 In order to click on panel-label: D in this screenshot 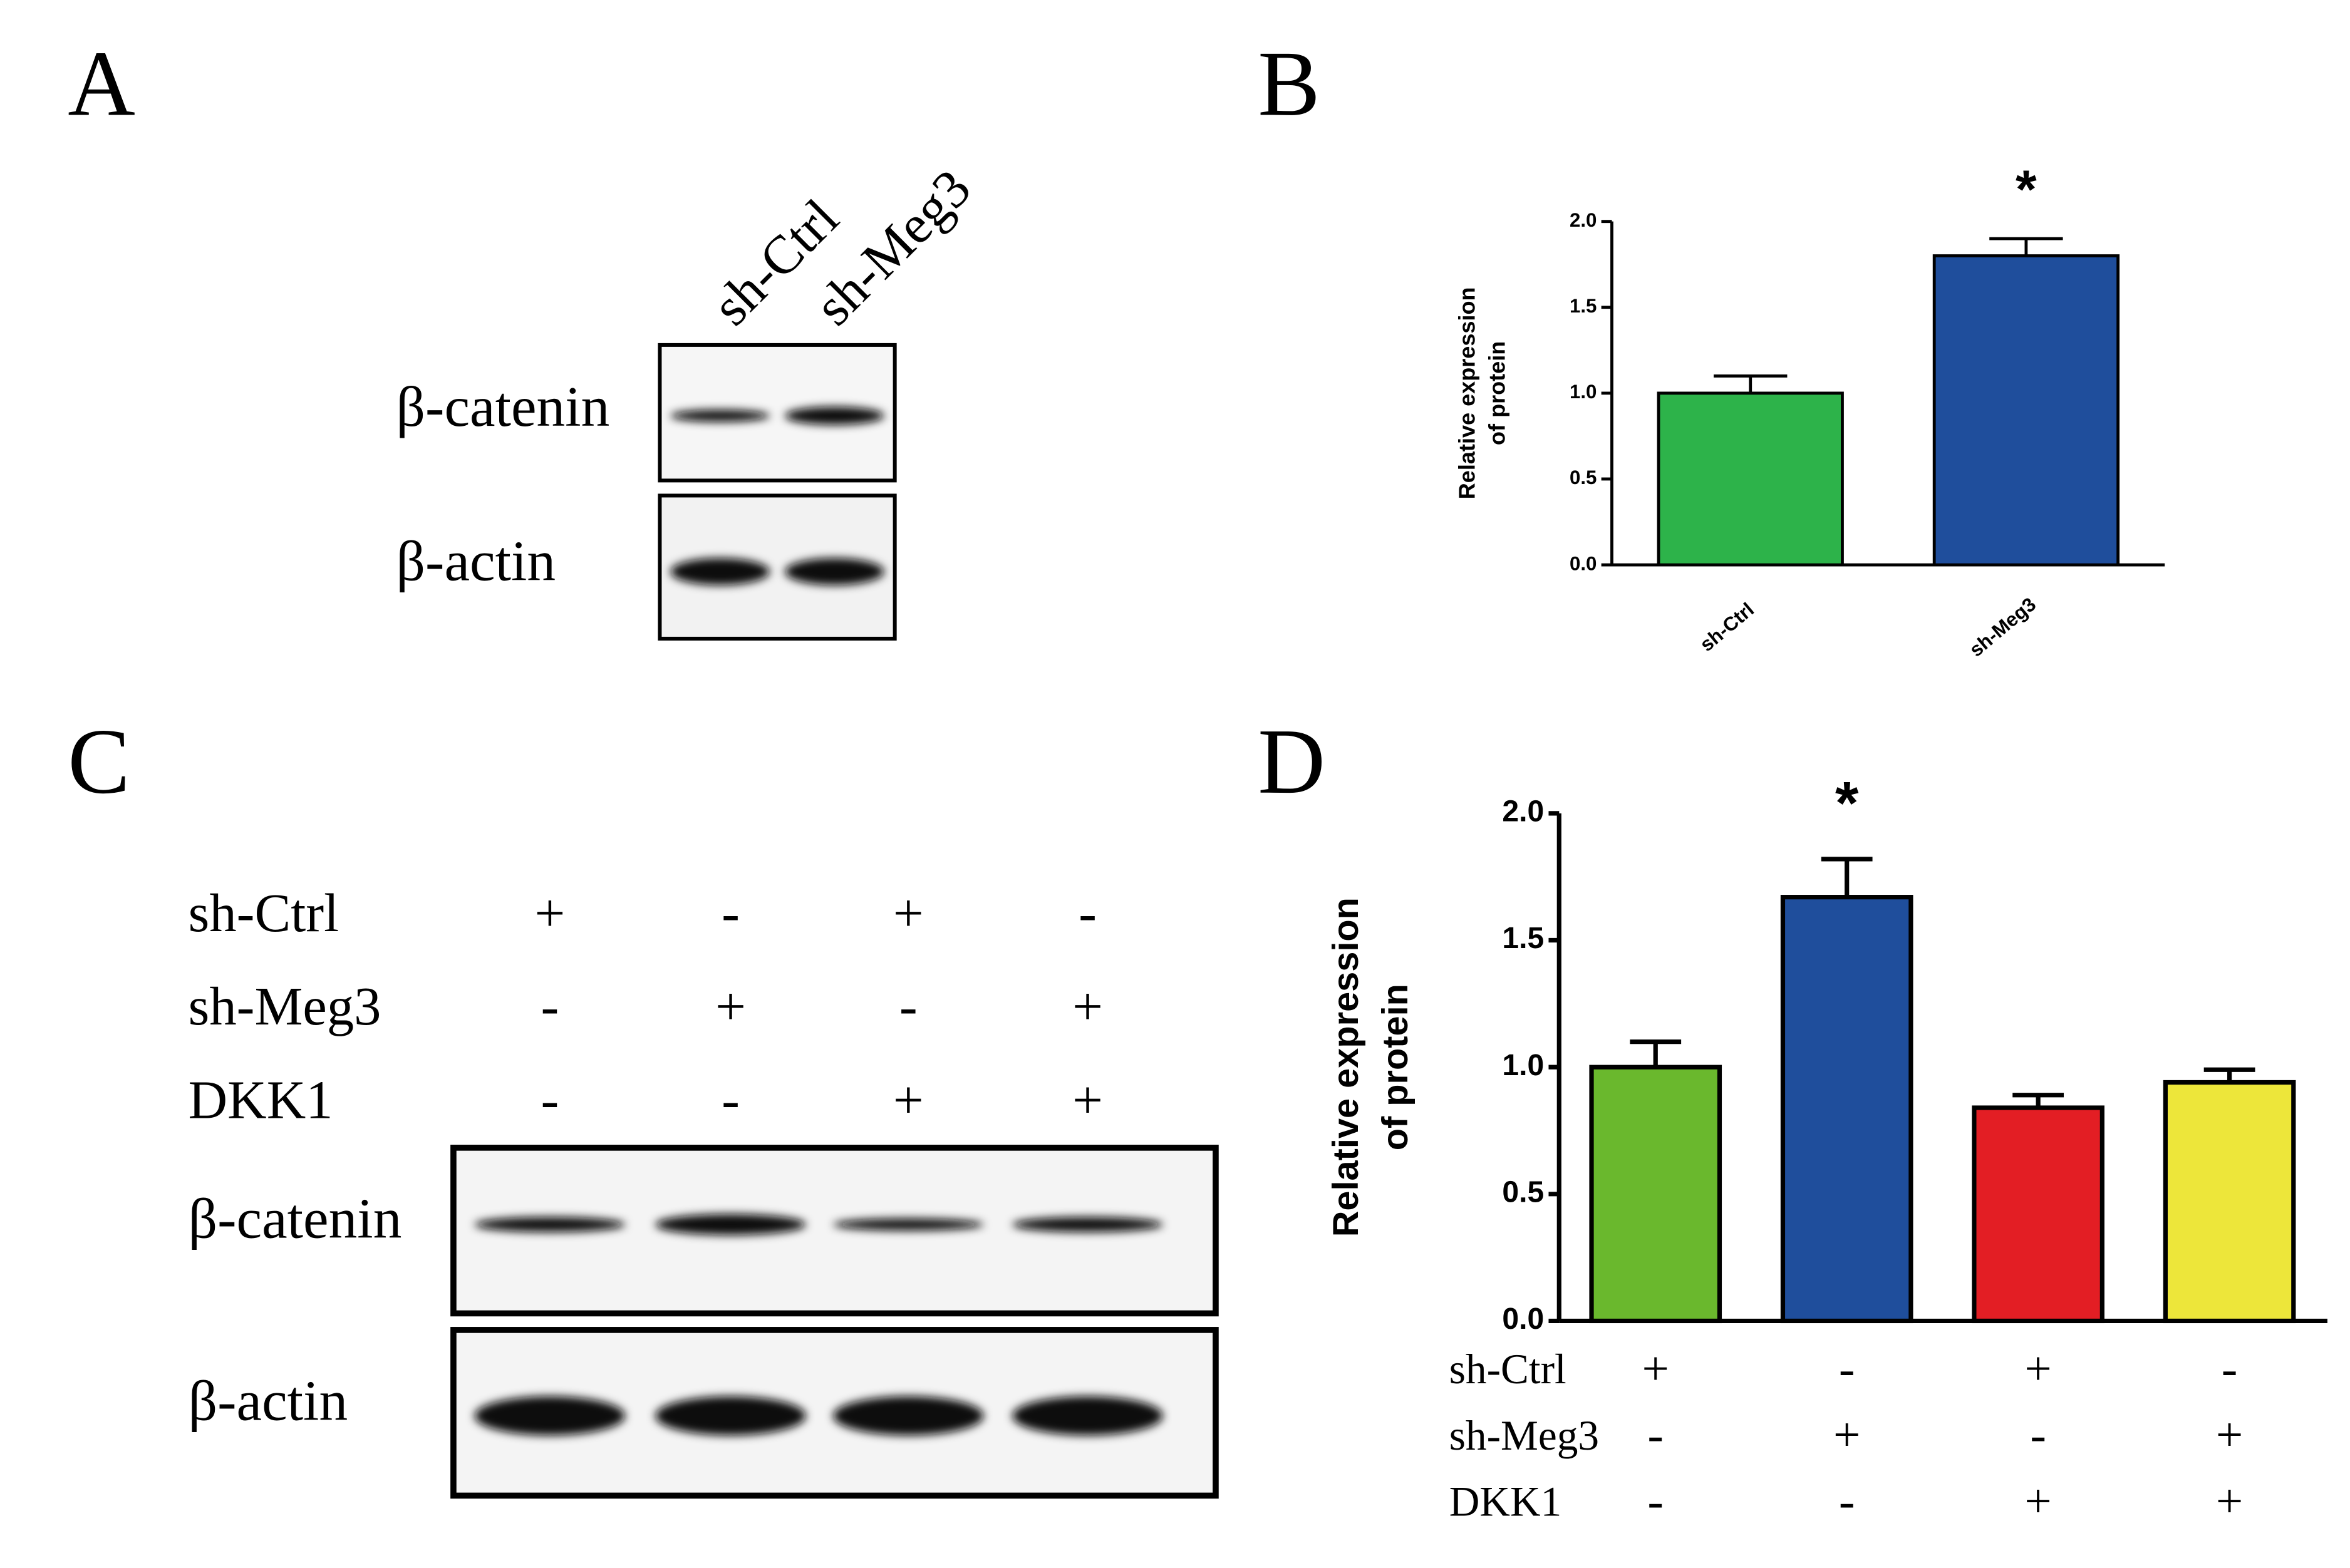, I will do `click(1291, 761)`.